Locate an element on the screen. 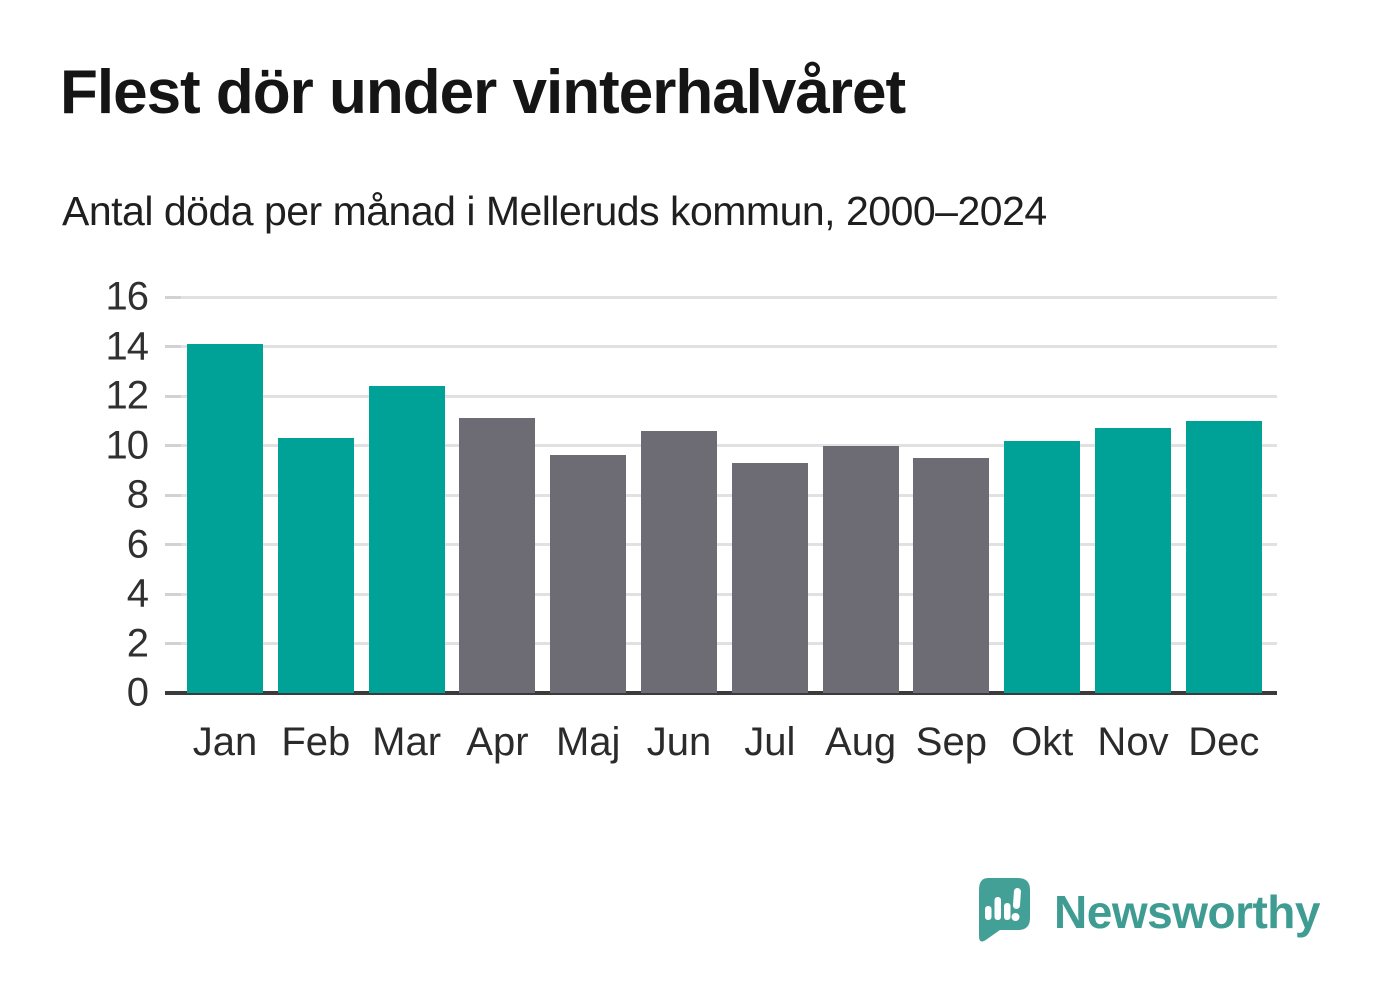 The height and width of the screenshot is (999, 1382). y-axis-label-14: 14 is located at coordinates (127, 346).